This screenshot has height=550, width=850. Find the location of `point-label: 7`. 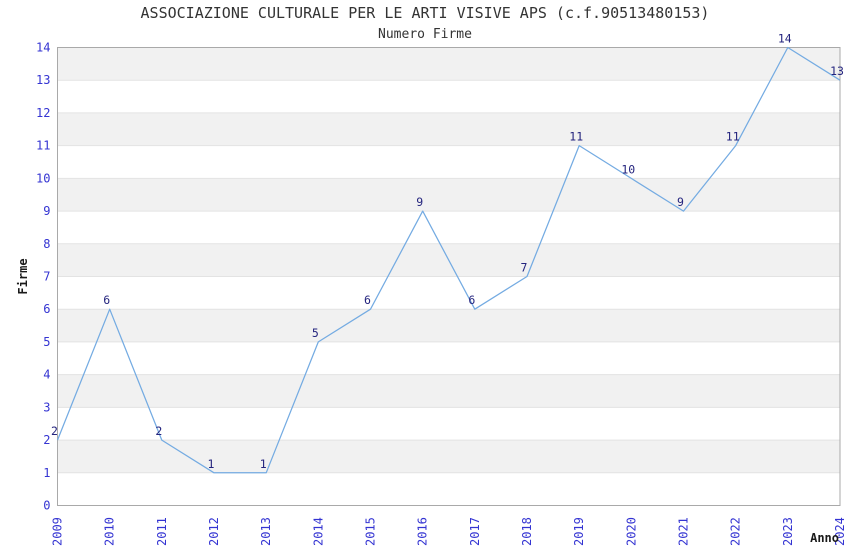

point-label: 7 is located at coordinates (524, 268).